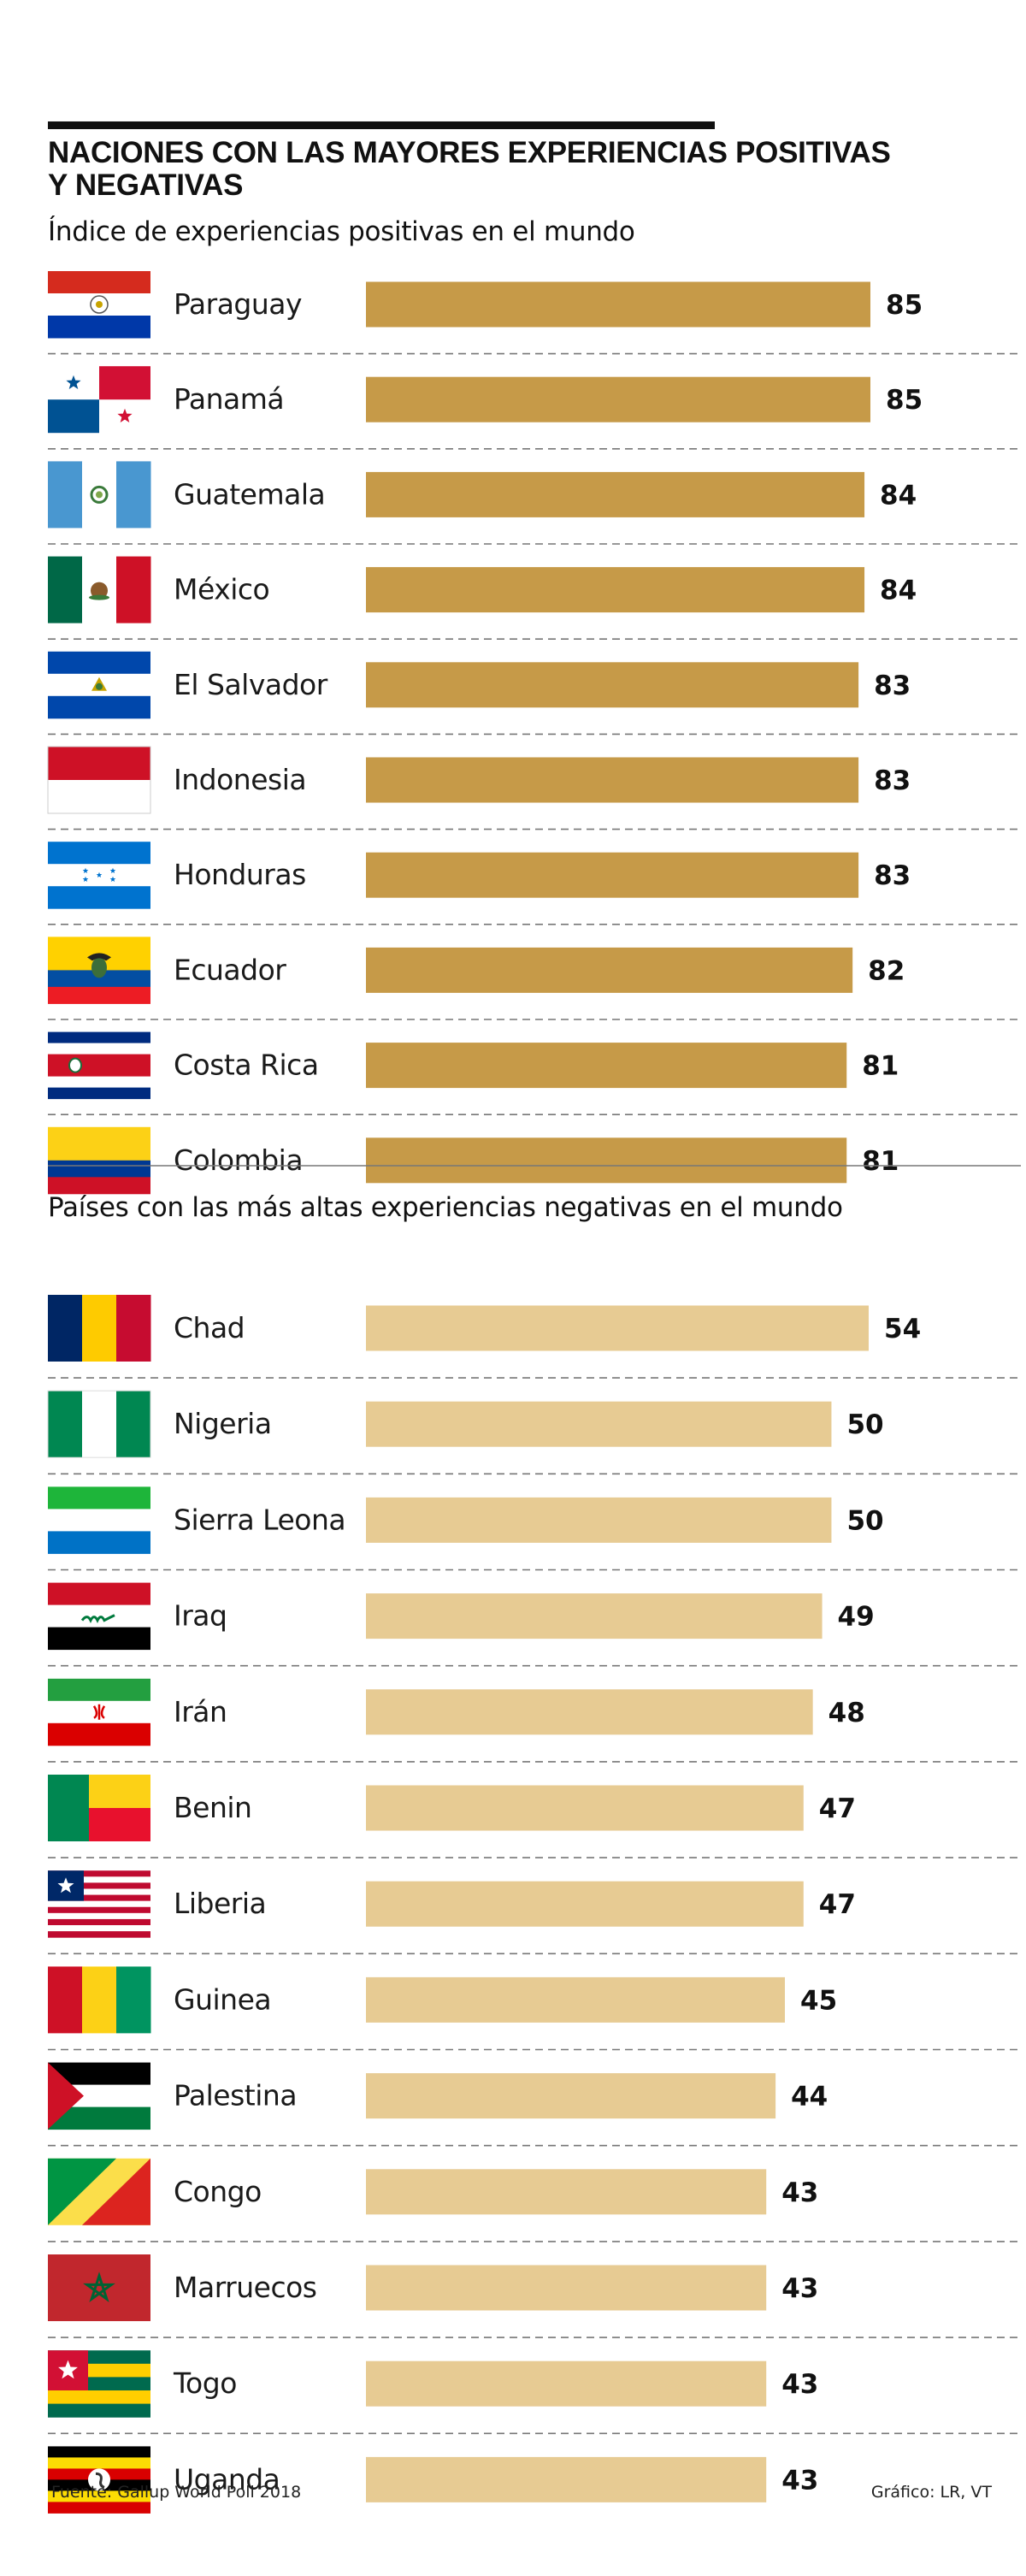 The height and width of the screenshot is (2576, 1026). I want to click on row-ecuador: Ecuador 82, so click(476, 970).